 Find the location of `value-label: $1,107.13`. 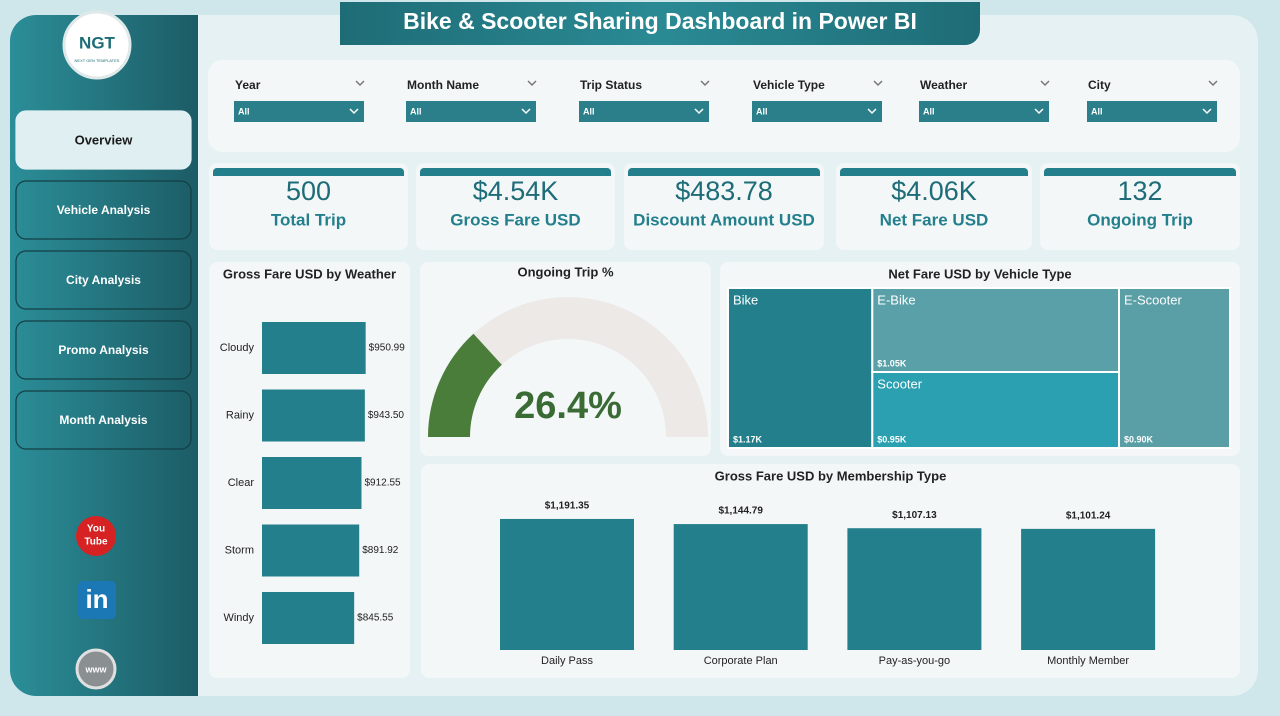

value-label: $1,107.13 is located at coordinates (914, 515).